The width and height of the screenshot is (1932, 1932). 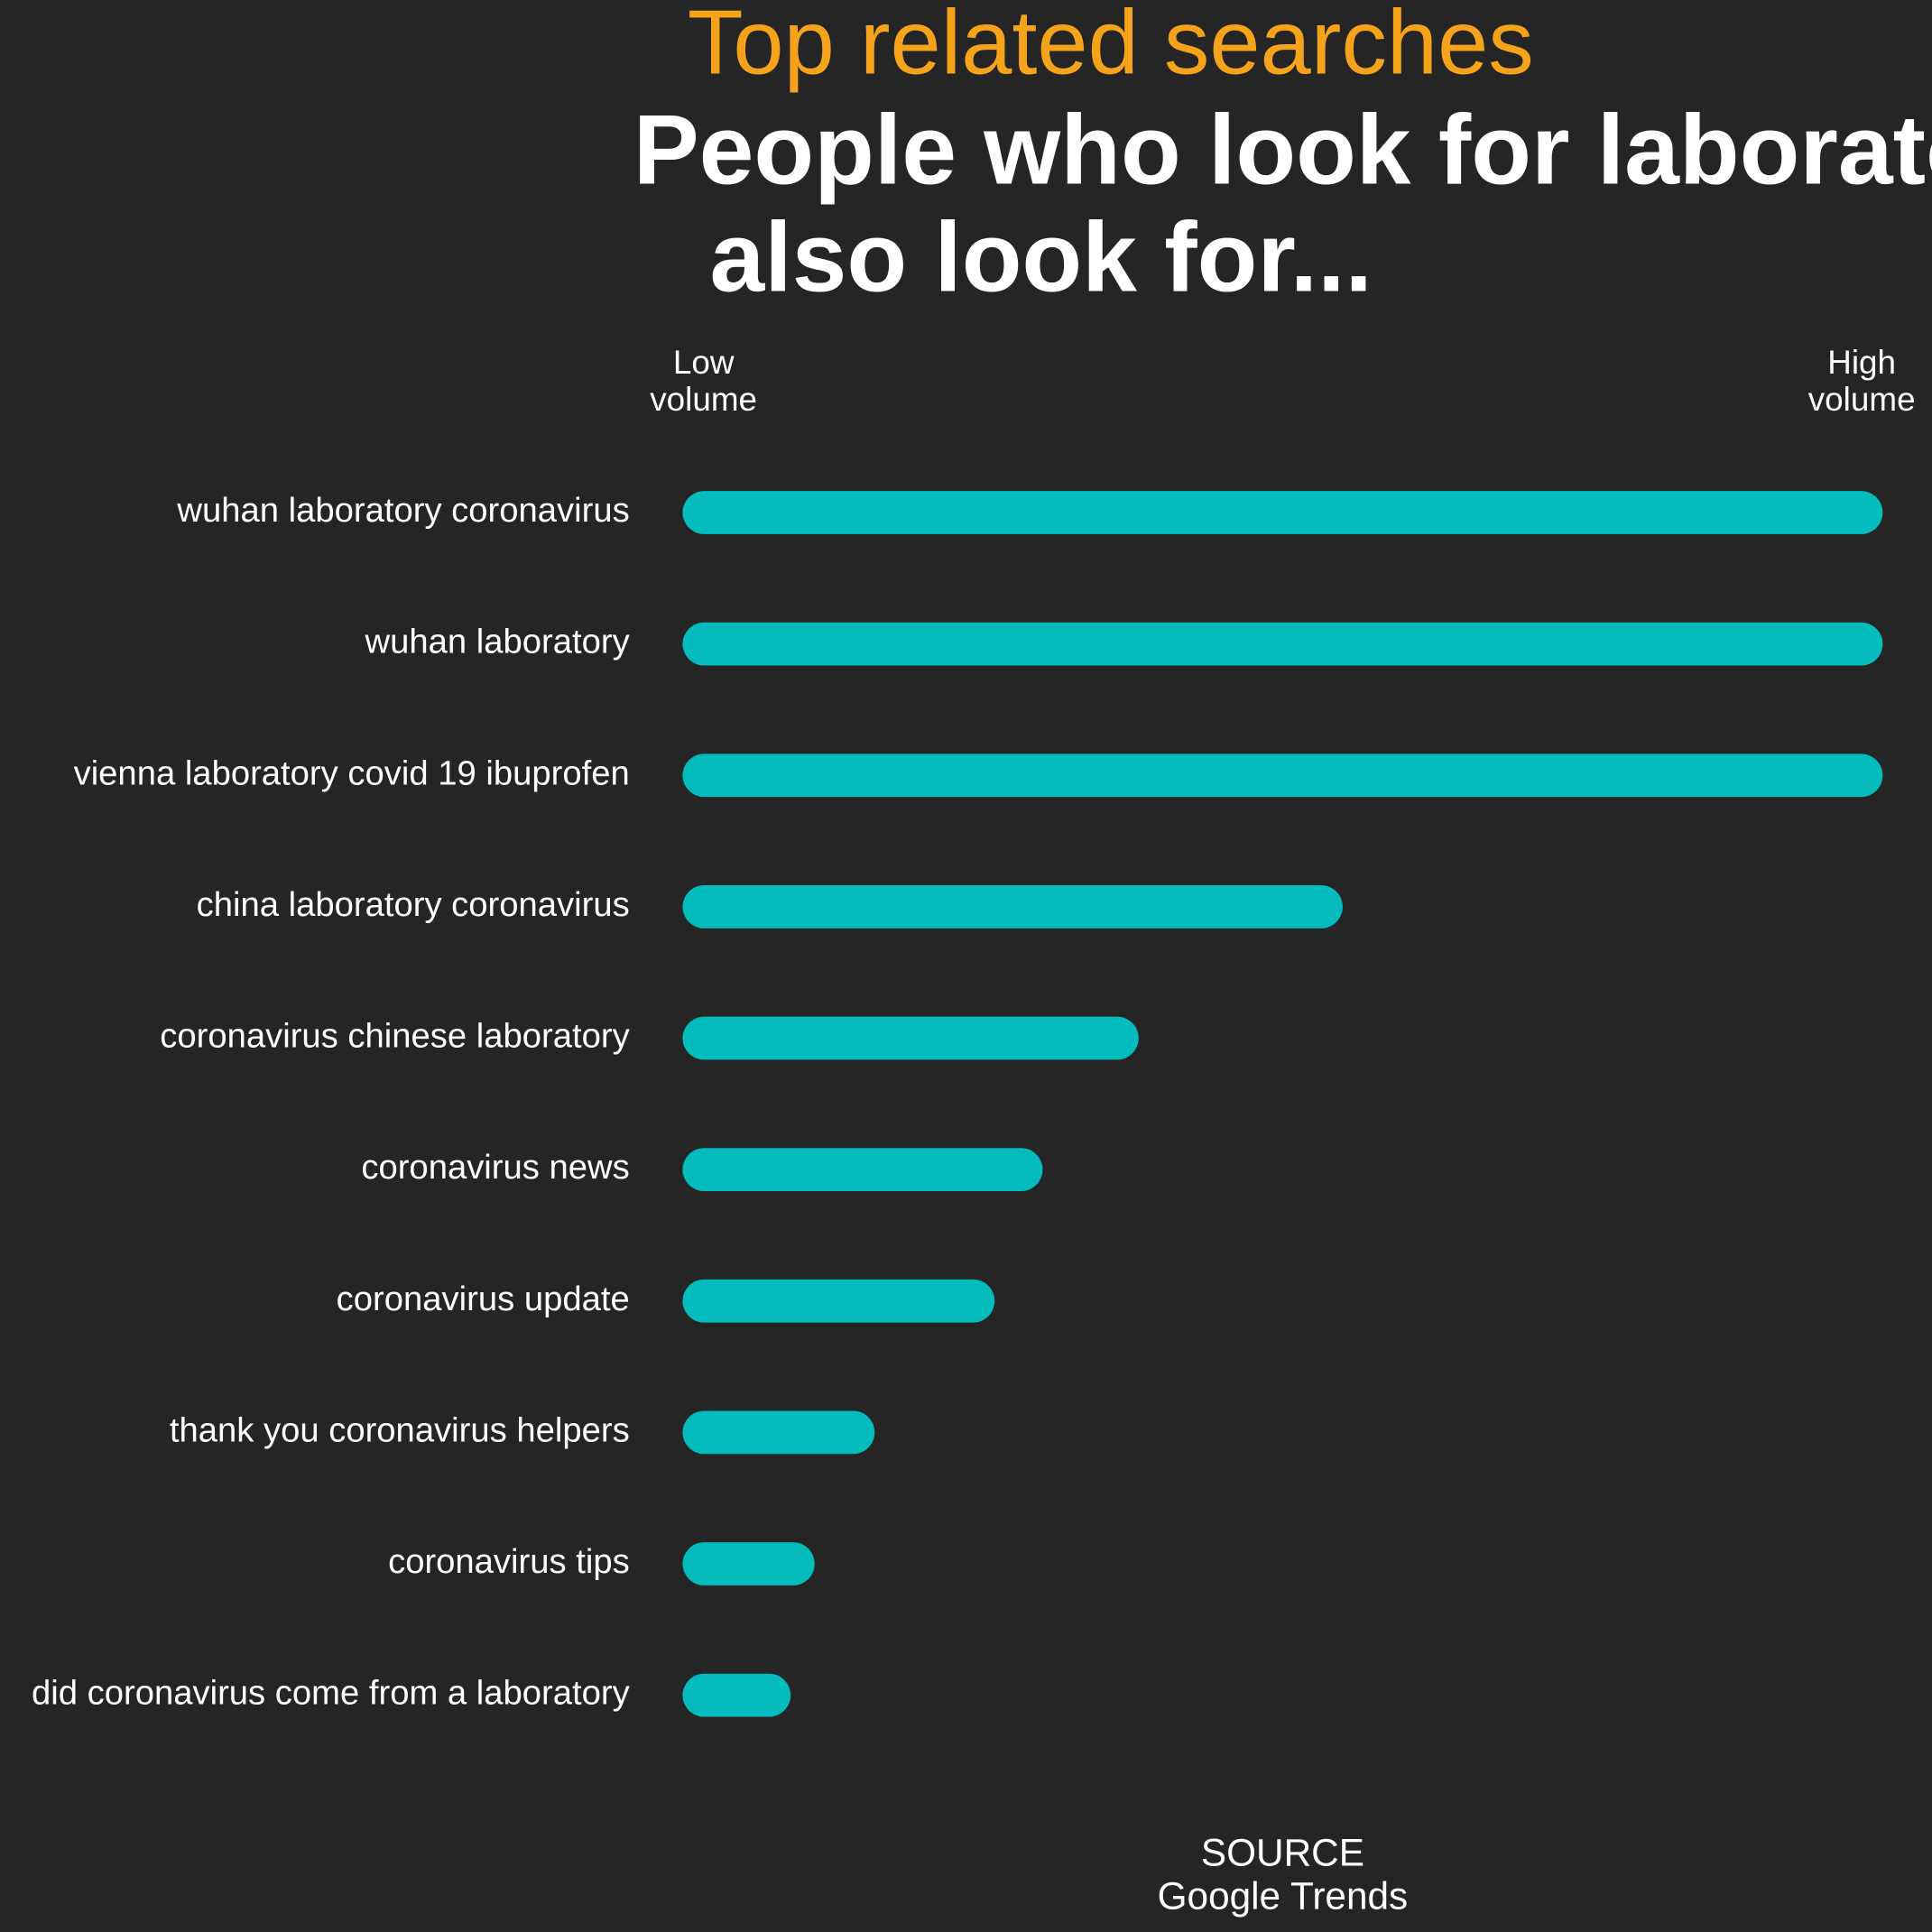 I want to click on source-label: SOURCE, so click(x=1282, y=1853).